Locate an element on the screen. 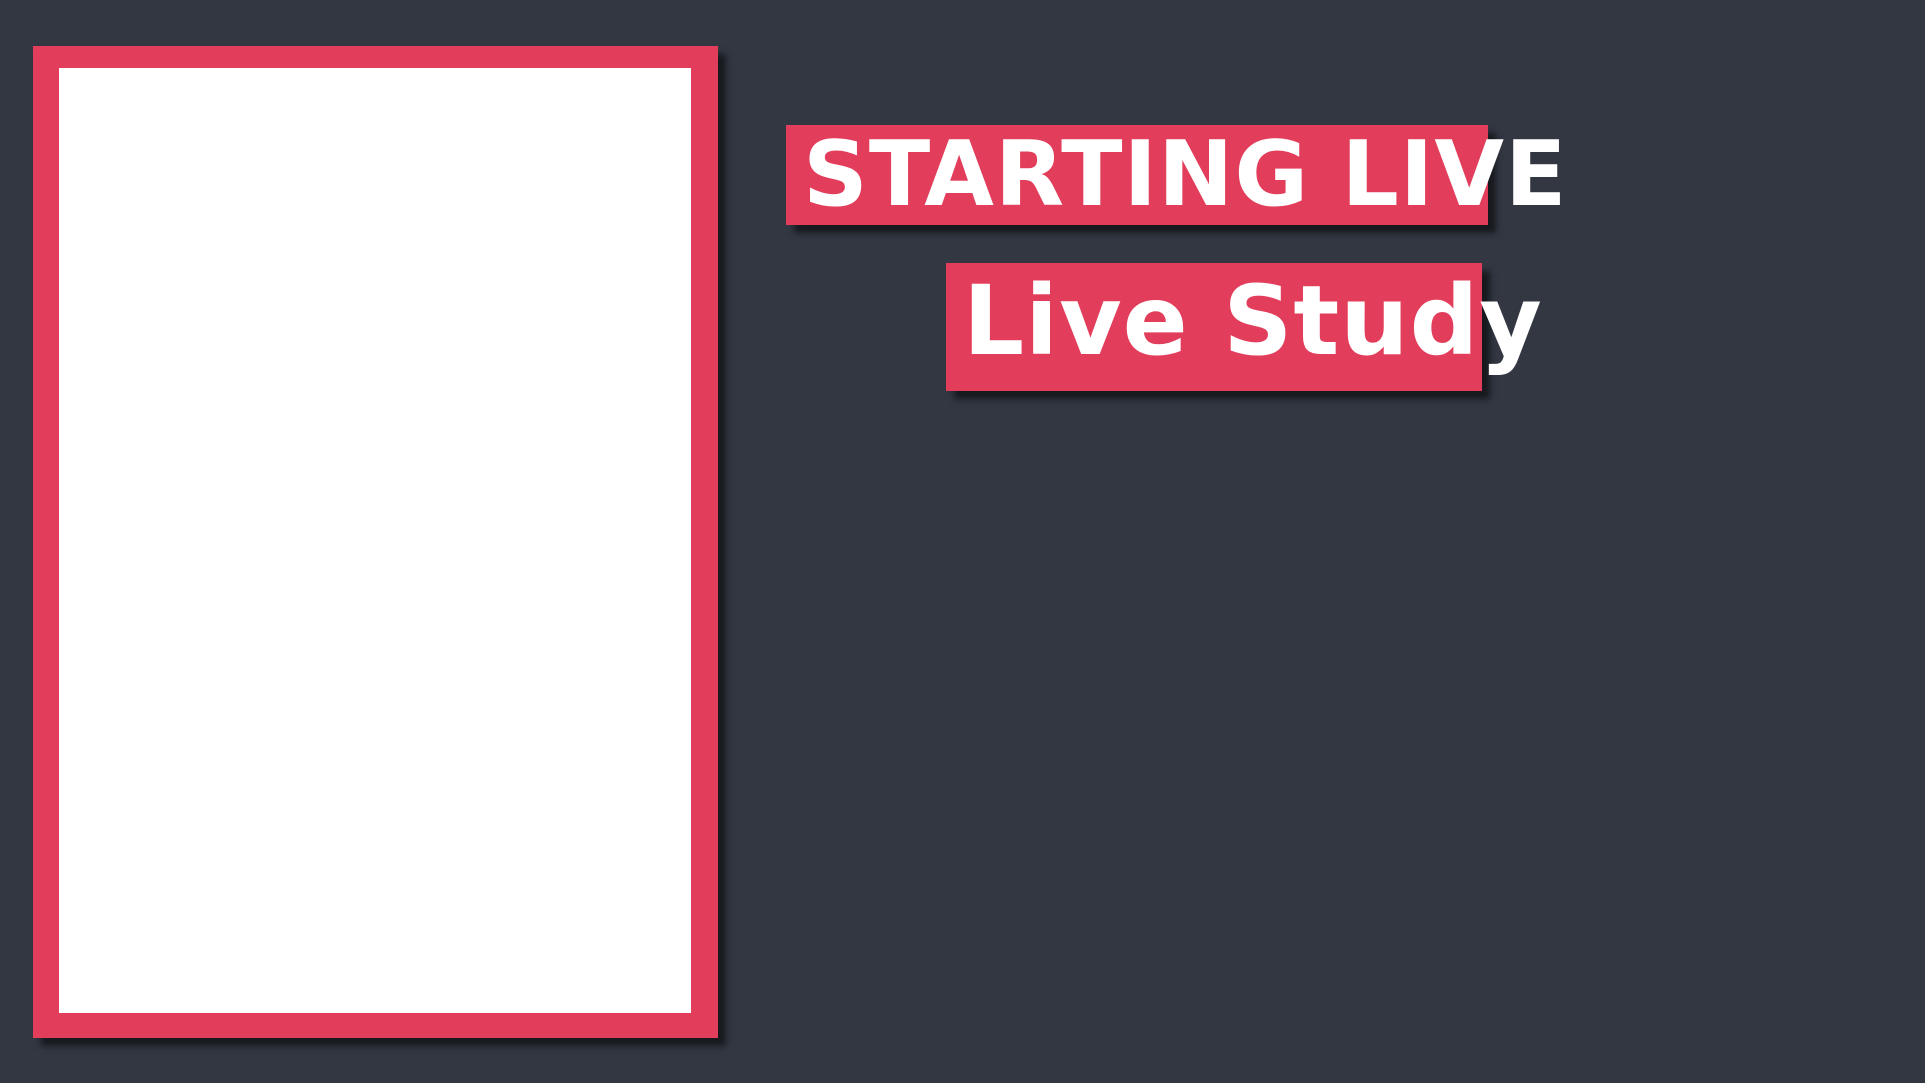 This screenshot has width=1925, height=1083. subtitle-banner: Live Study is located at coordinates (1244, 327).